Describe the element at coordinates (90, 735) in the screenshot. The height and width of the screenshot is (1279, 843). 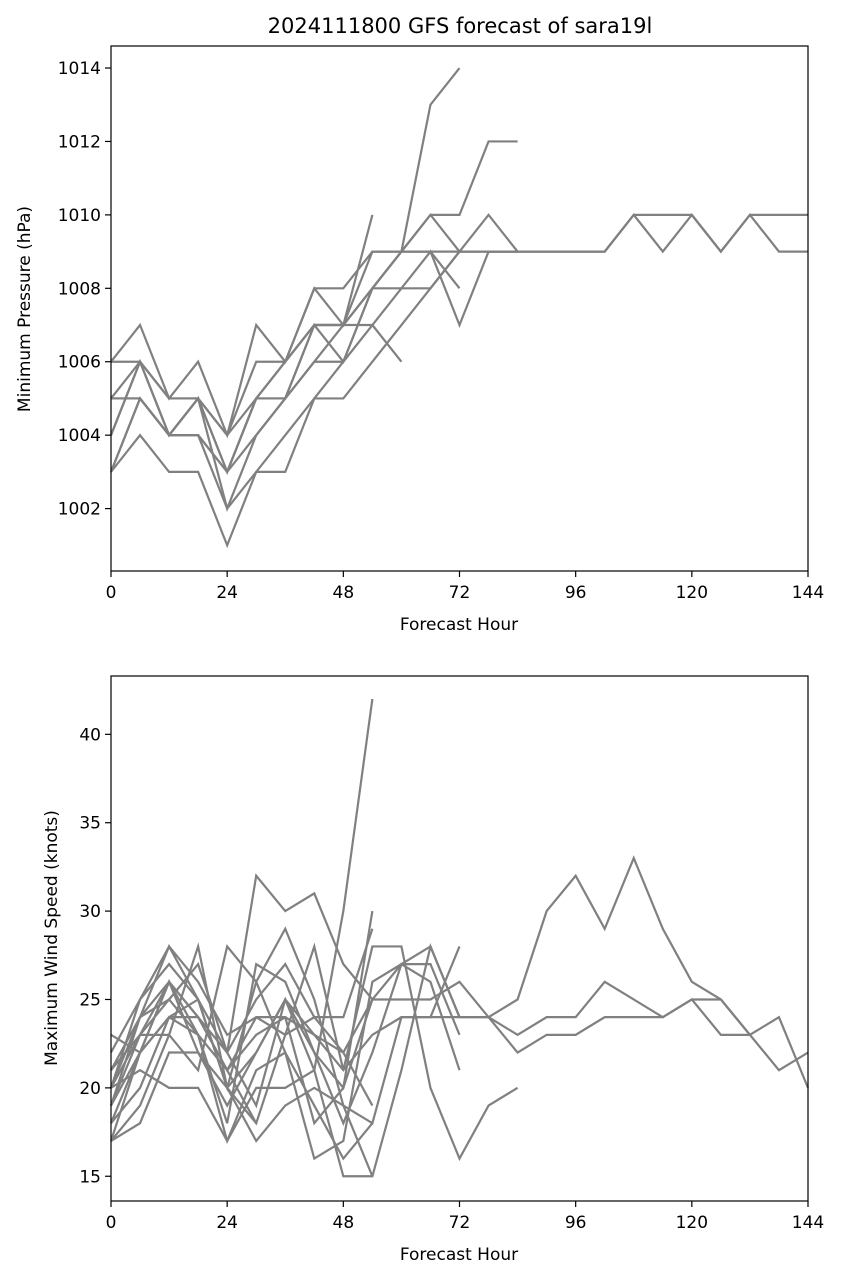
I see `wind-y-tick-label-40: 40` at that location.